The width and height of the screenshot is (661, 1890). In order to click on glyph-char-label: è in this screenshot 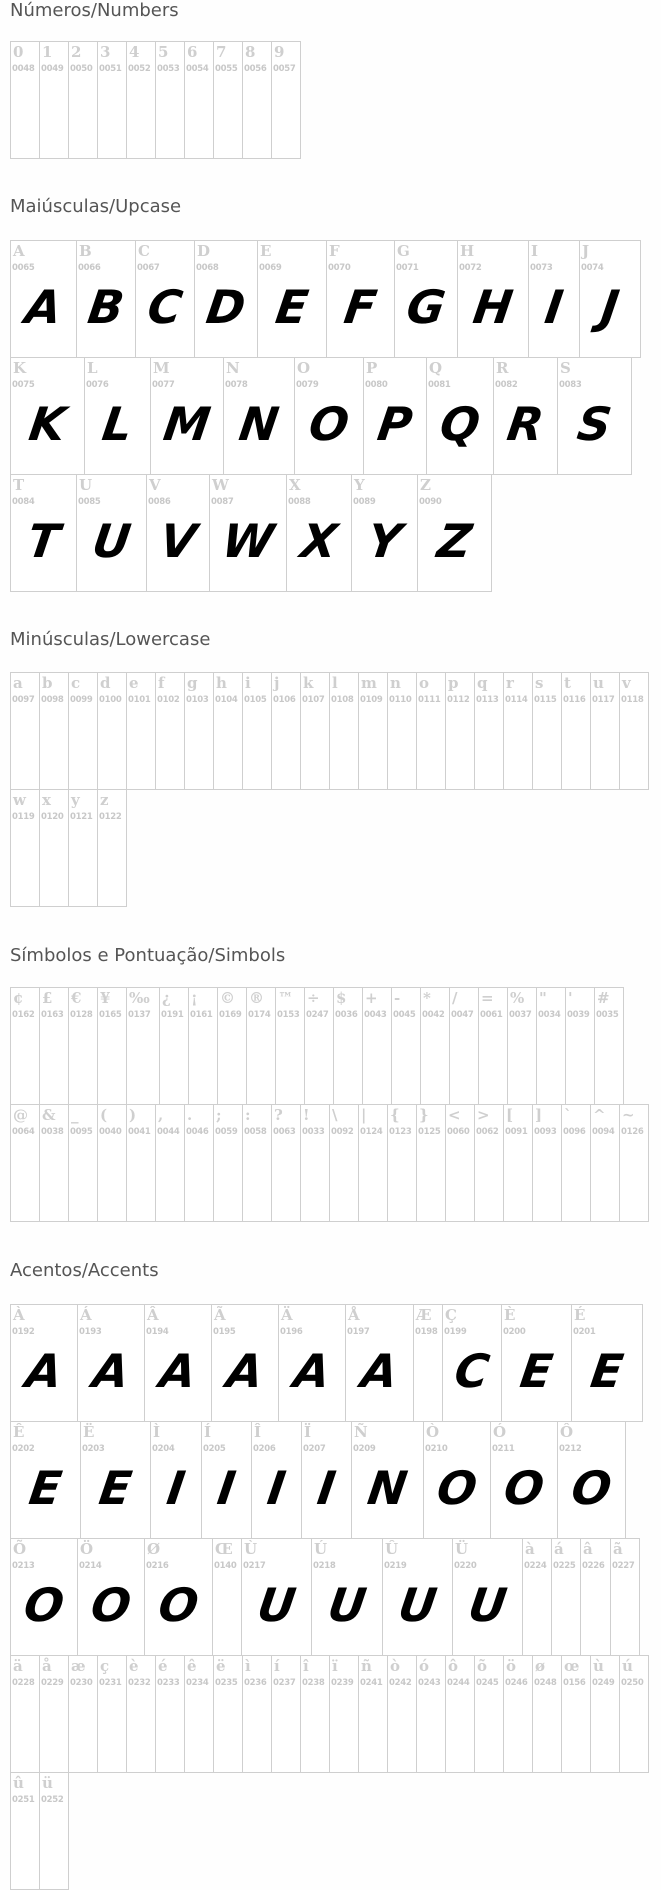, I will do `click(134, 1666)`.